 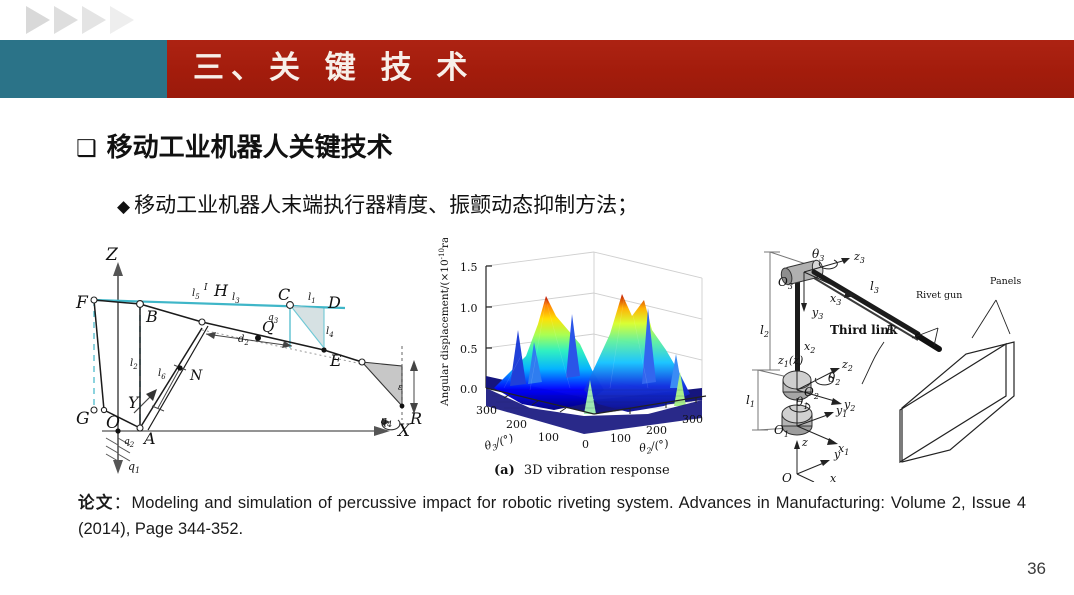 I want to click on svg-text: 0.0, so click(x=469, y=389).